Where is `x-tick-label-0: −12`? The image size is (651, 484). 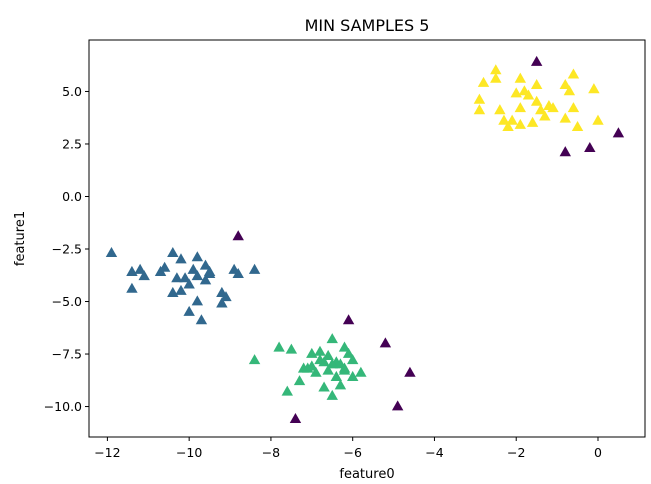
x-tick-label-0: −12 is located at coordinates (107, 452).